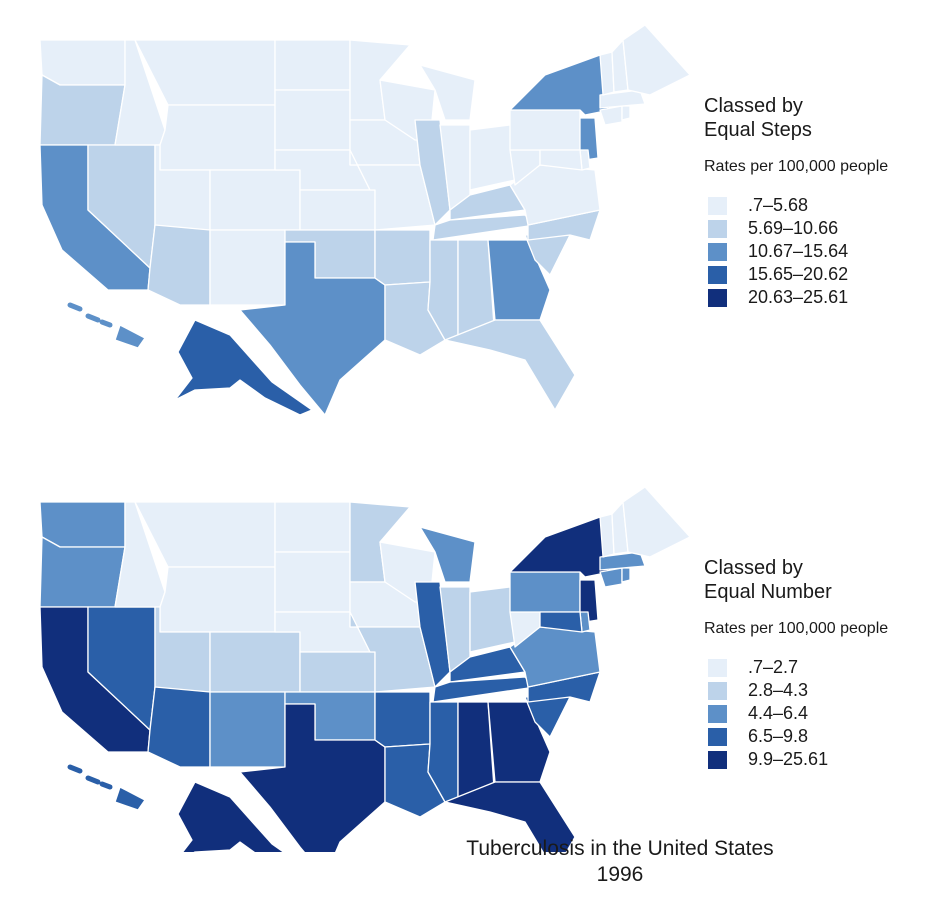  I want to click on legend-item: 5.69–10.66, so click(822, 228).